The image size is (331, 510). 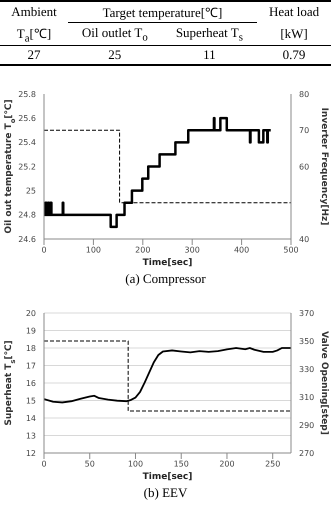 What do you see at coordinates (306, 425) in the screenshot?
I see `y2-tick-label: 290` at bounding box center [306, 425].